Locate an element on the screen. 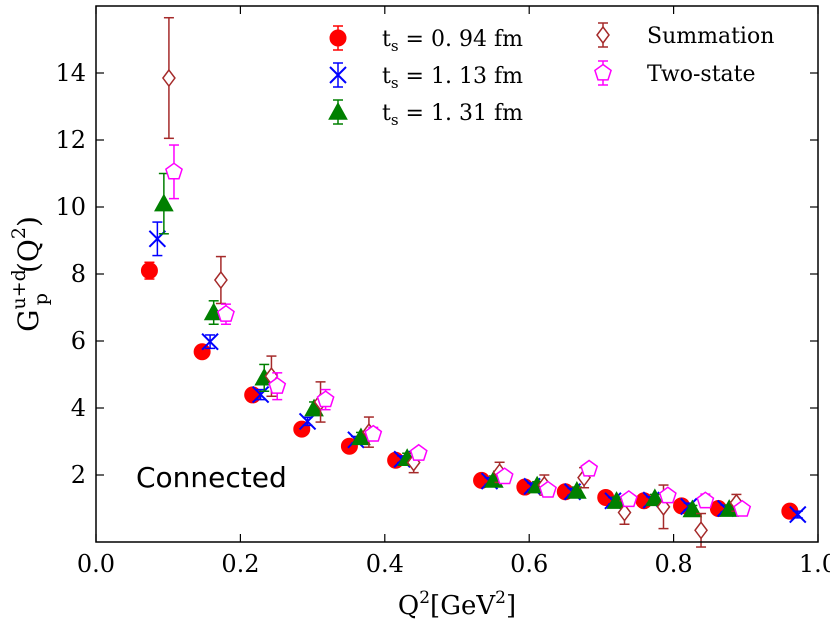  x-axis-title: Q2[GeV2] is located at coordinates (457, 604).